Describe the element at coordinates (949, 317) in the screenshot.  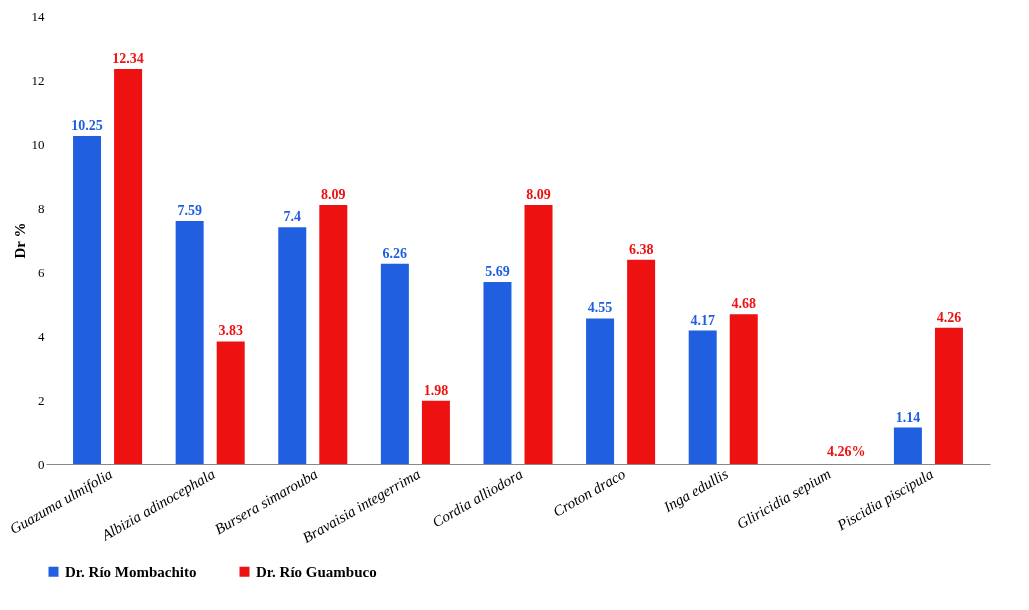
I see `data-label: 4.26` at that location.